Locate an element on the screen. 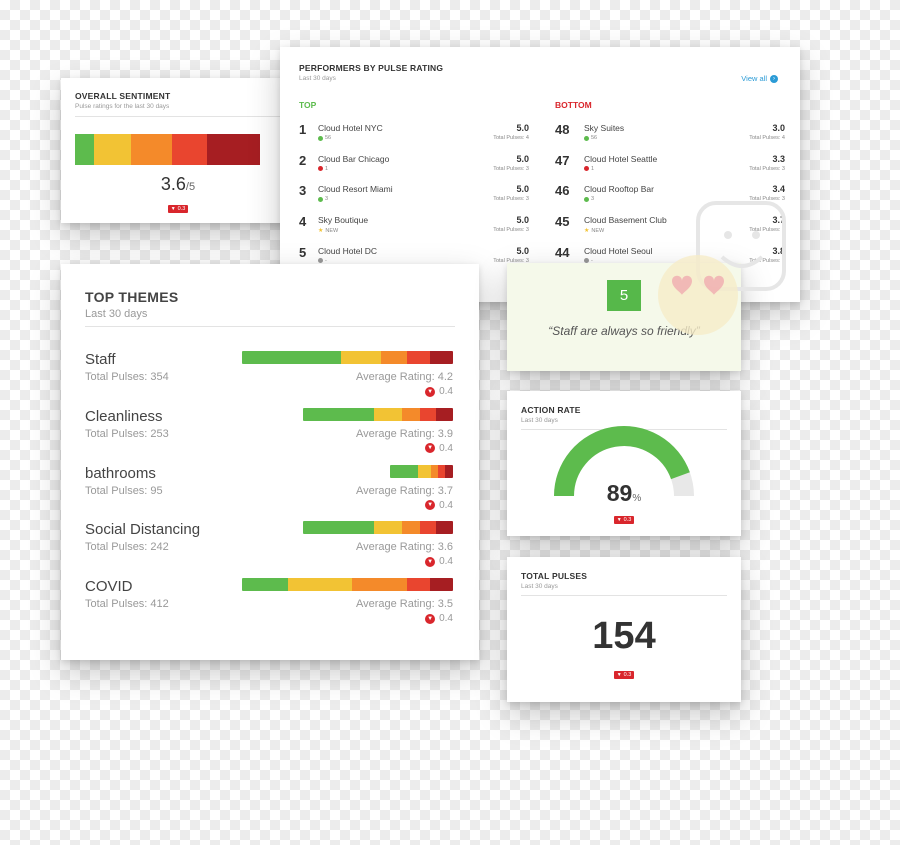  score-out-of: /5 is located at coordinates (190, 187).